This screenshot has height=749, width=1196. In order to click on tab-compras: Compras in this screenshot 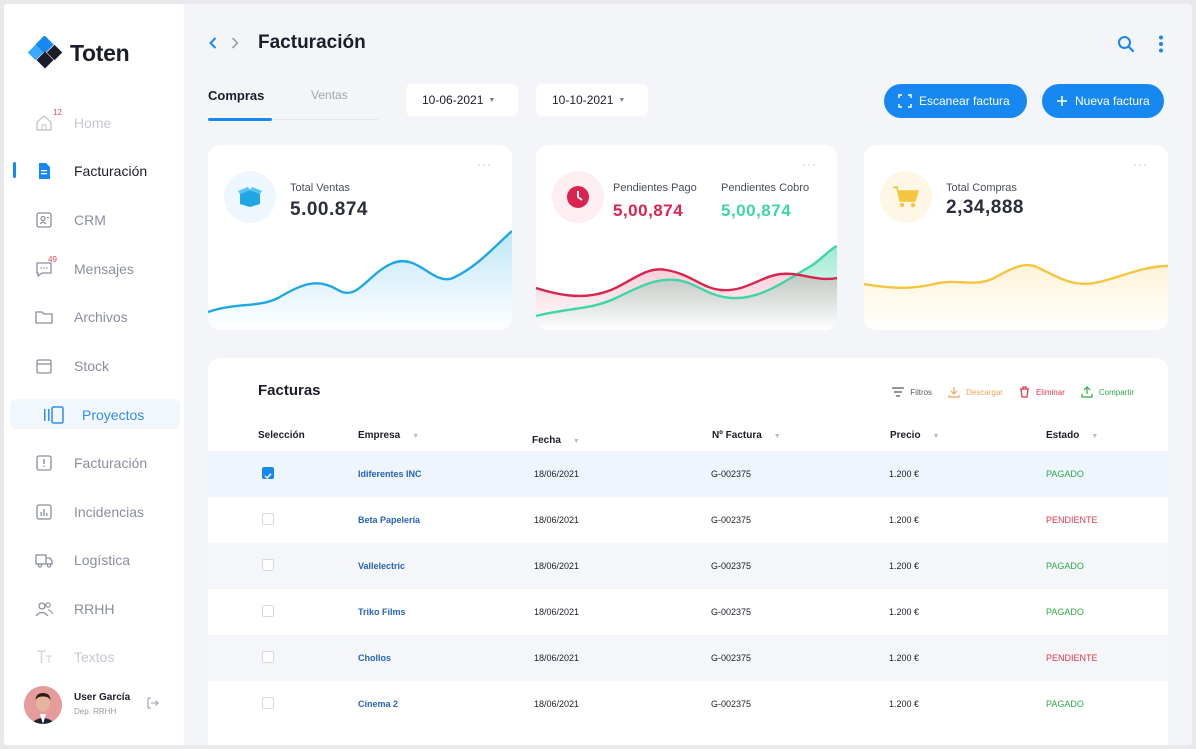, I will do `click(236, 95)`.